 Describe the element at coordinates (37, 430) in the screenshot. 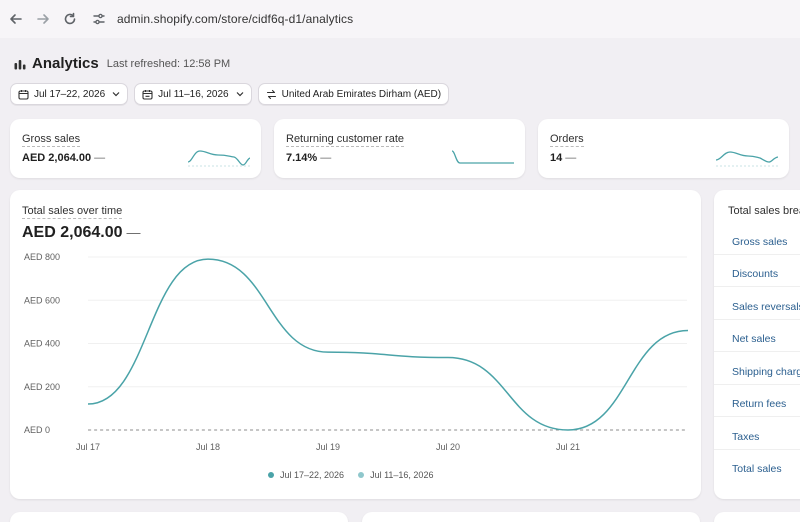

I see `y-tick-label: AED 0` at that location.